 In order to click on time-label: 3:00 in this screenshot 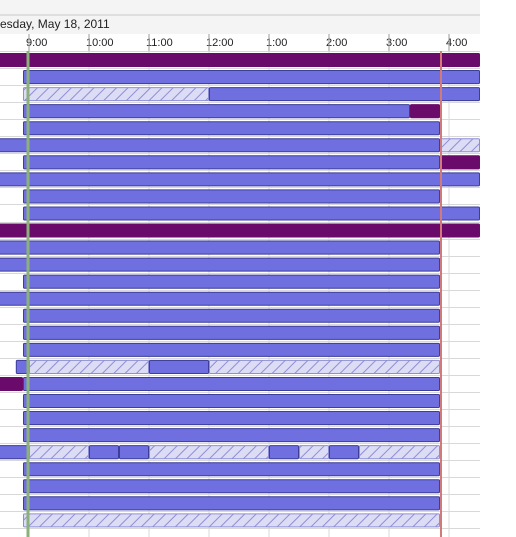, I will do `click(396, 43)`.